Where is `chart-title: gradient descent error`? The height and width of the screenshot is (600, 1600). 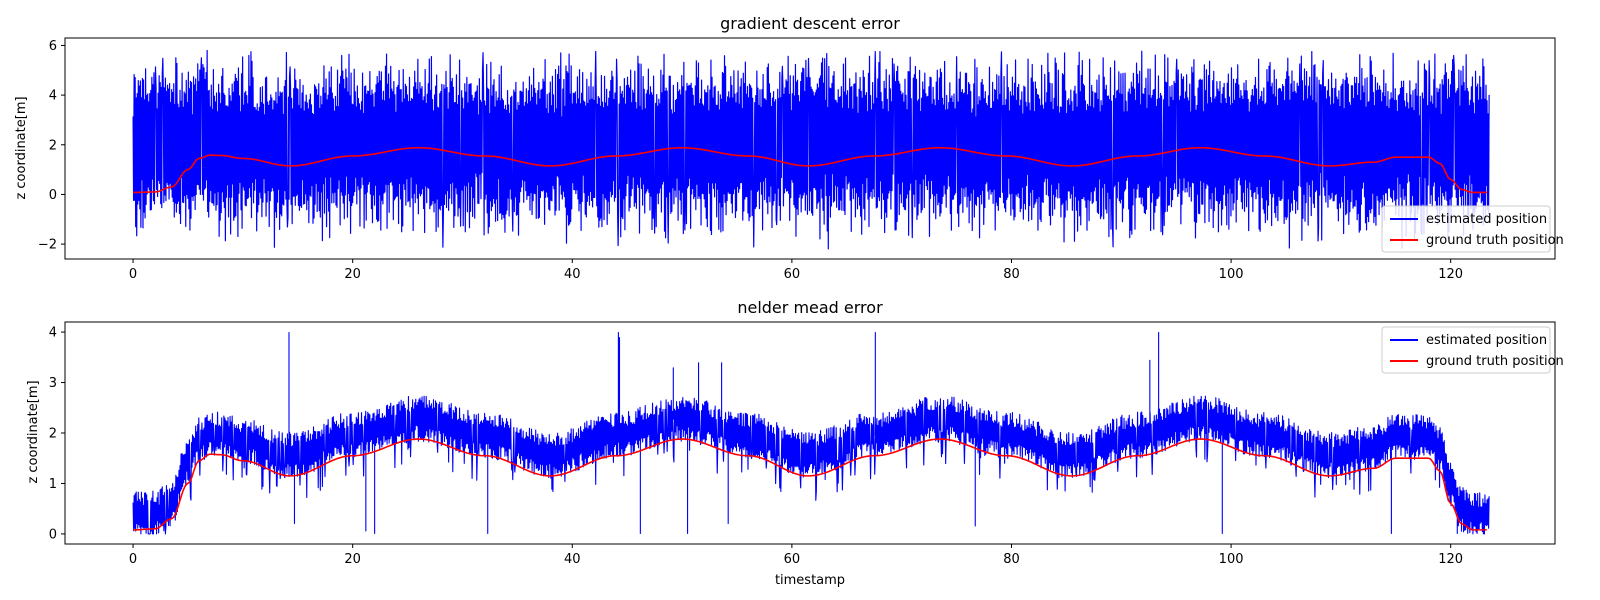
chart-title: gradient descent error is located at coordinates (810, 23).